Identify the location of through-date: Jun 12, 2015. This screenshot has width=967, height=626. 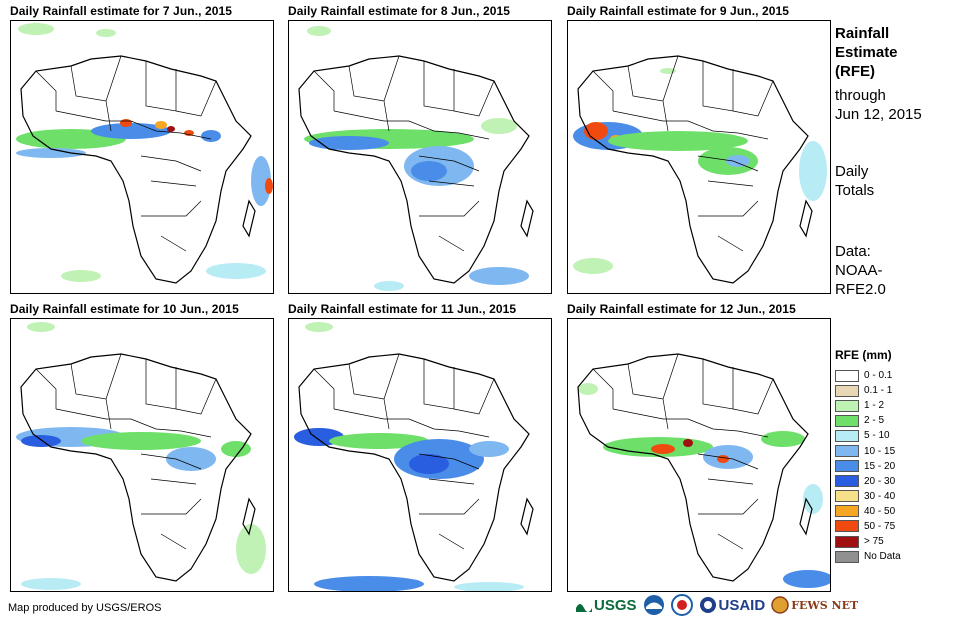
(878, 114).